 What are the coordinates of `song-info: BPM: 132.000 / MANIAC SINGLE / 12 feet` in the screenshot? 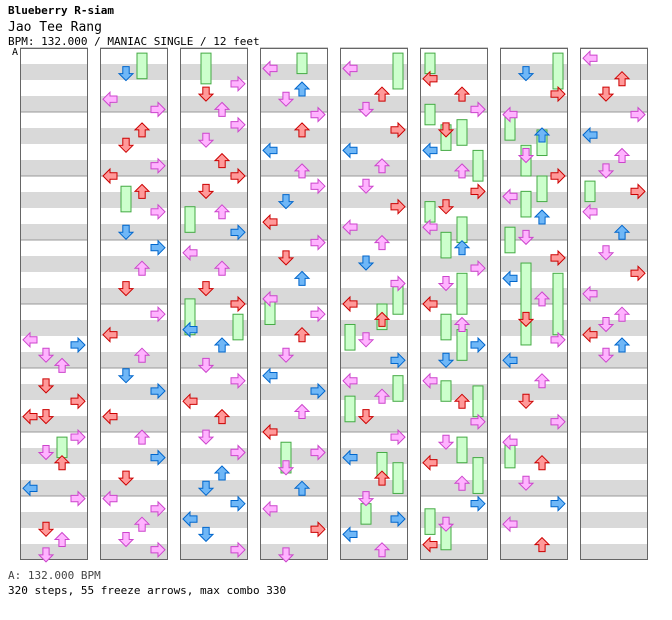 It's located at (134, 41).